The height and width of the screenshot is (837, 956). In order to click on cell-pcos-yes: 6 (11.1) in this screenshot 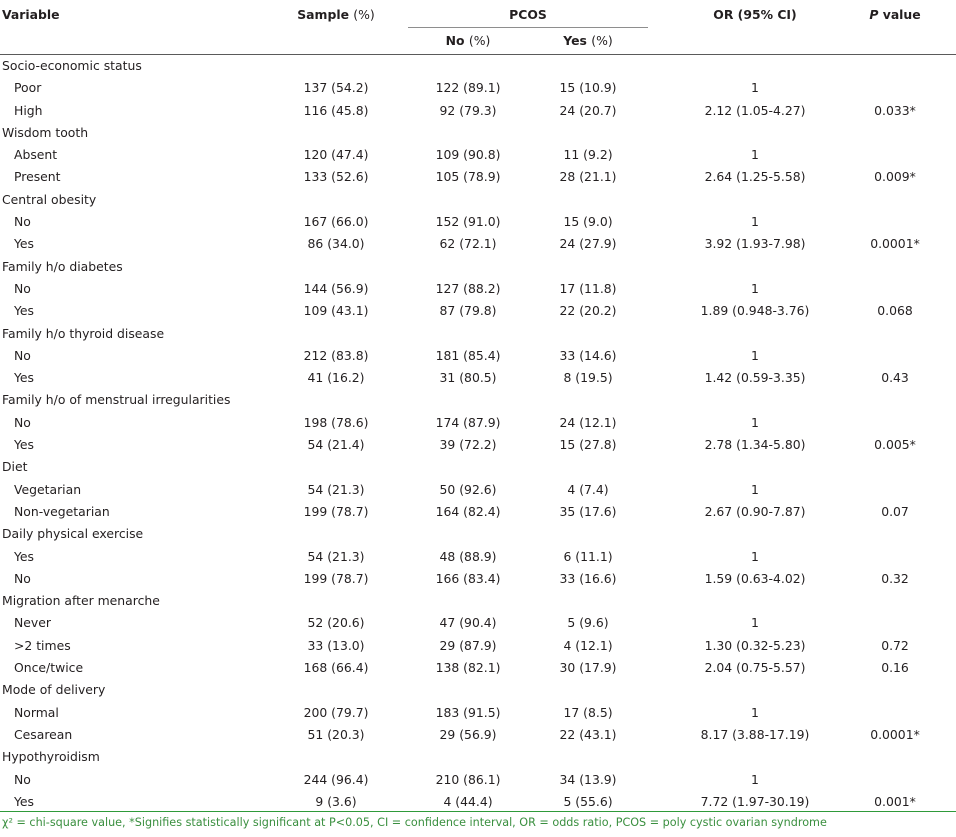, I will do `click(588, 556)`.